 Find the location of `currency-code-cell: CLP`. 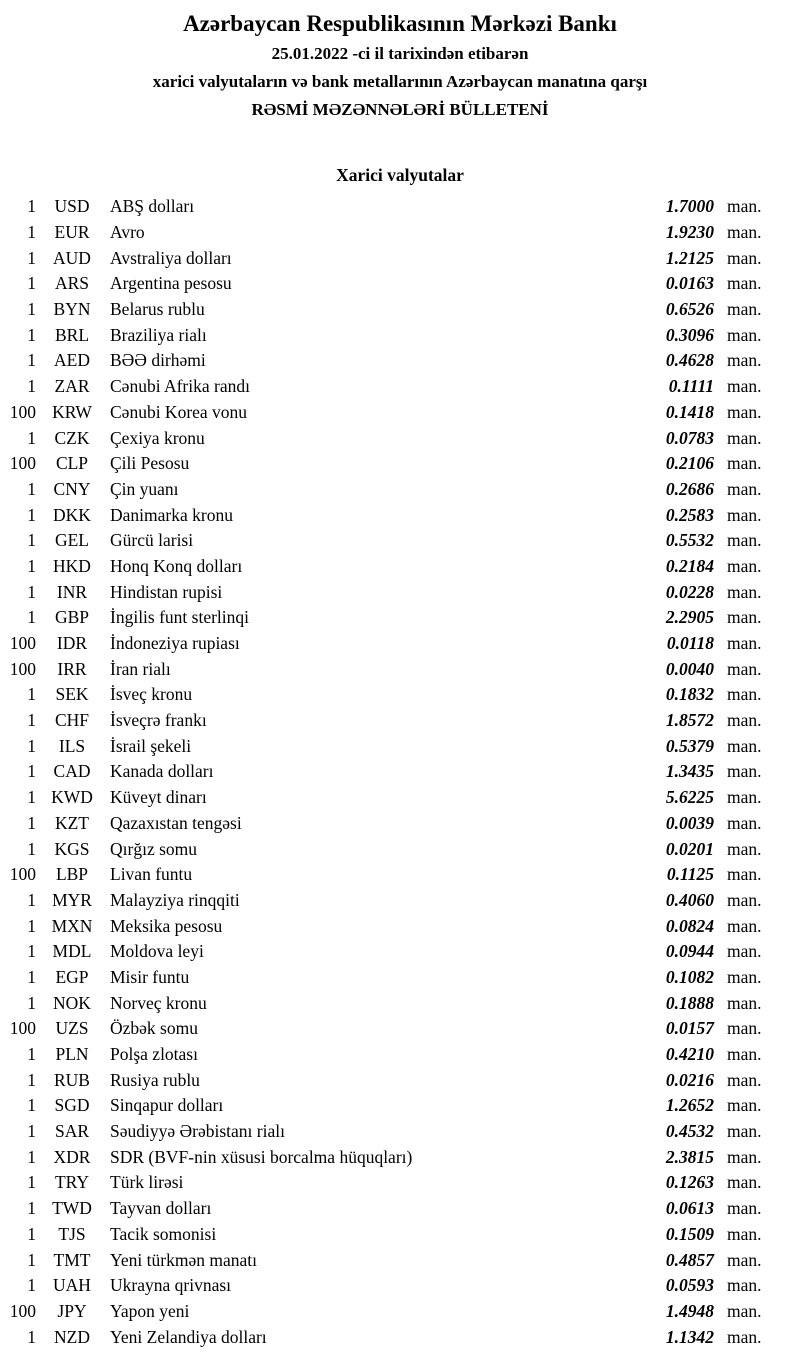

currency-code-cell: CLP is located at coordinates (72, 463).